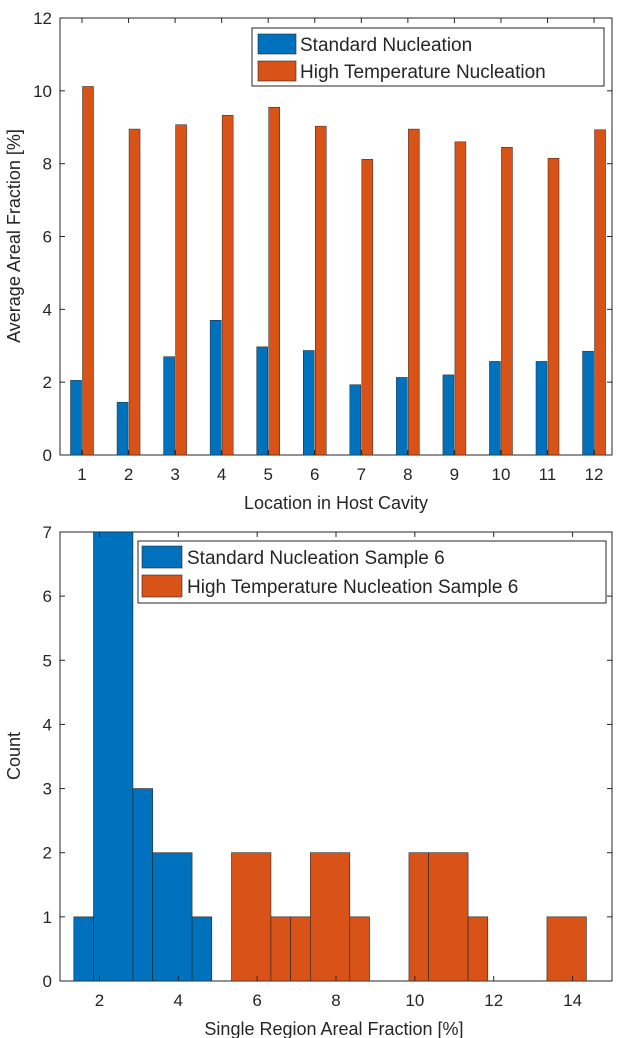 The image size is (621, 1038). I want to click on y-tick-label: 10, so click(42, 91).